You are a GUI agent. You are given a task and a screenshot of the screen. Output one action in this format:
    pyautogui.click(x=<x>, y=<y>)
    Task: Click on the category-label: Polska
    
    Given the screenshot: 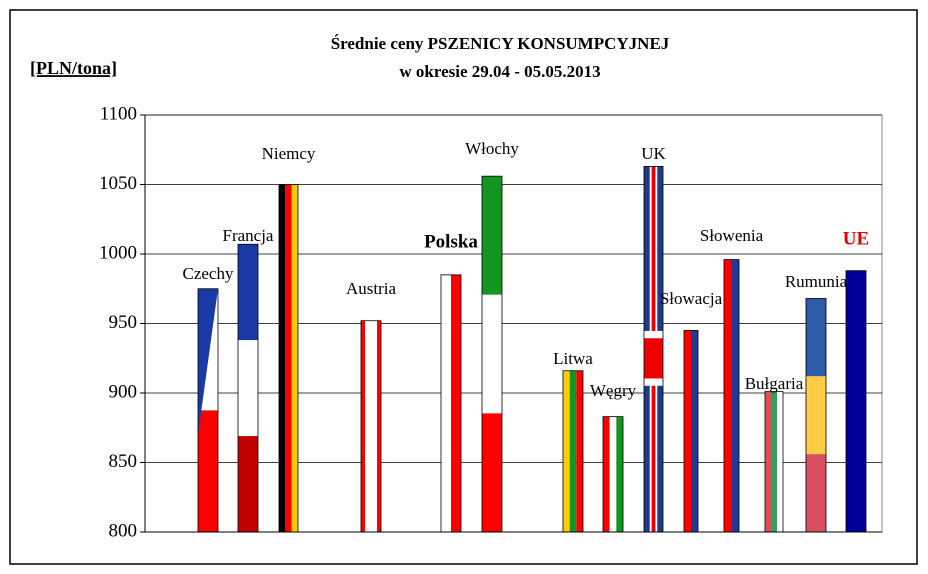 What is the action you would take?
    pyautogui.click(x=451, y=241)
    